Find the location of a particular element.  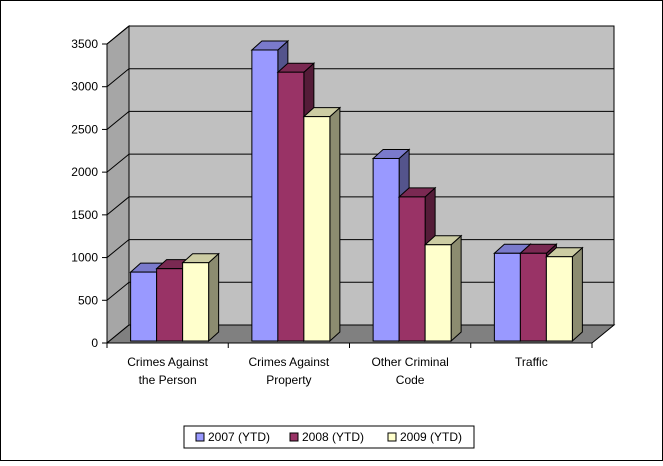

legend-label: 2007 (YTD) is located at coordinates (239, 437).